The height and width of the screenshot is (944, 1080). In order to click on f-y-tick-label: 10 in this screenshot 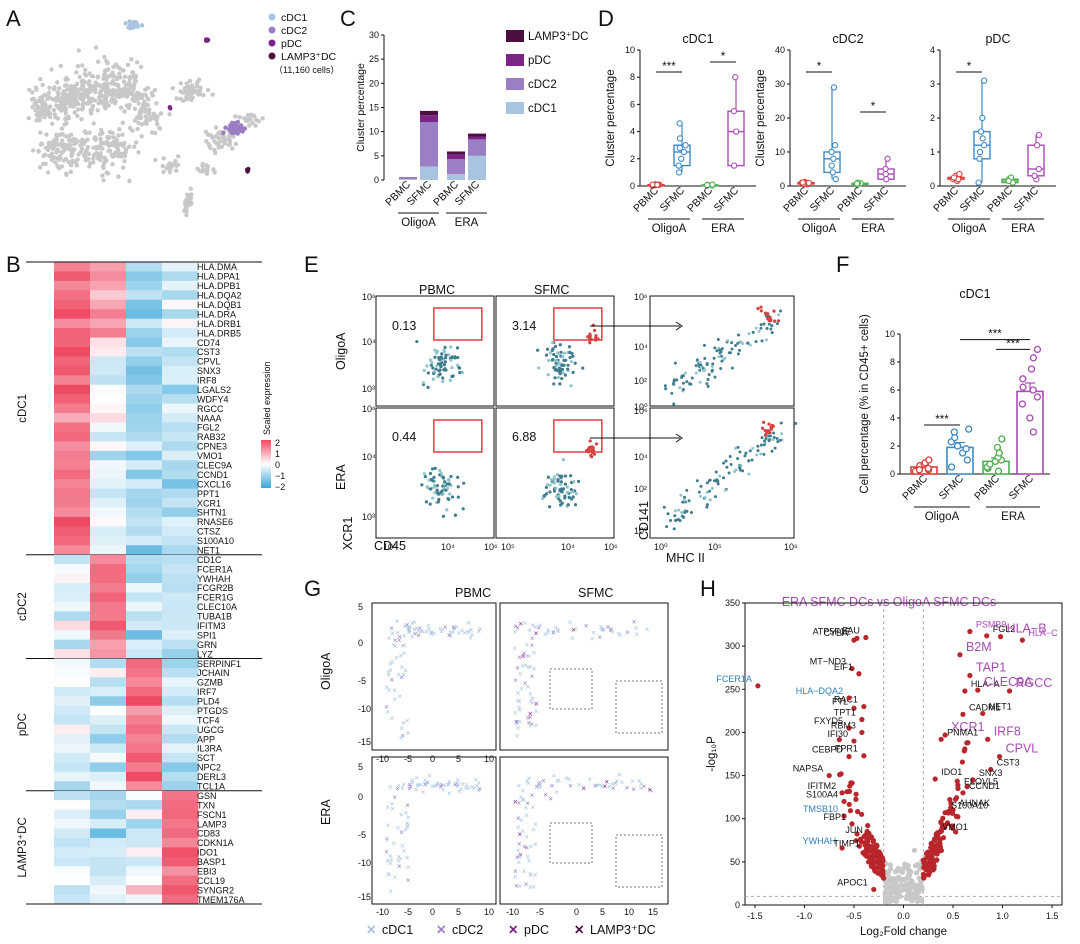, I will do `click(890, 334)`.